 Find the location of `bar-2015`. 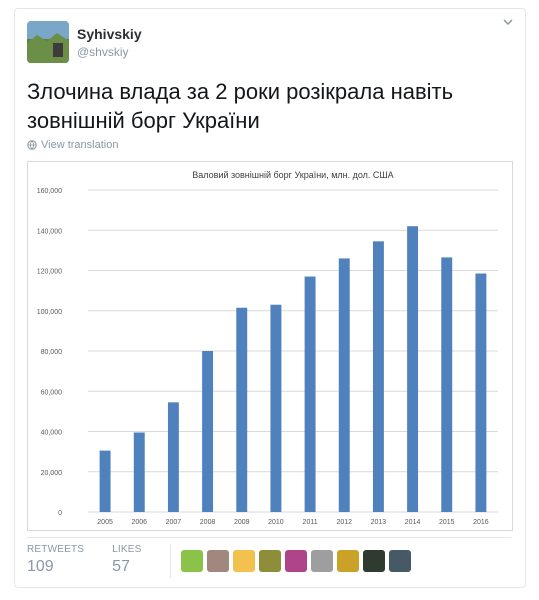

bar-2015 is located at coordinates (447, 384).